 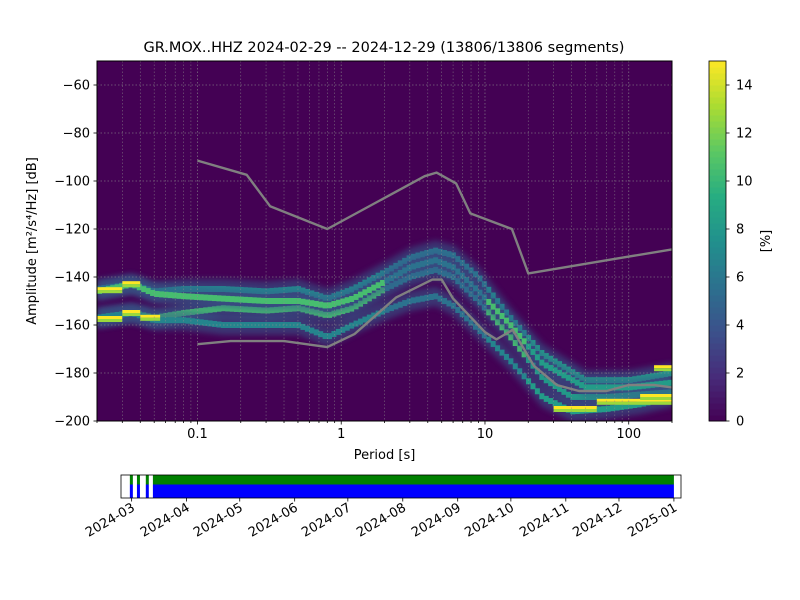 What do you see at coordinates (76, 134) in the screenshot?
I see `y-tick-label: −80` at bounding box center [76, 134].